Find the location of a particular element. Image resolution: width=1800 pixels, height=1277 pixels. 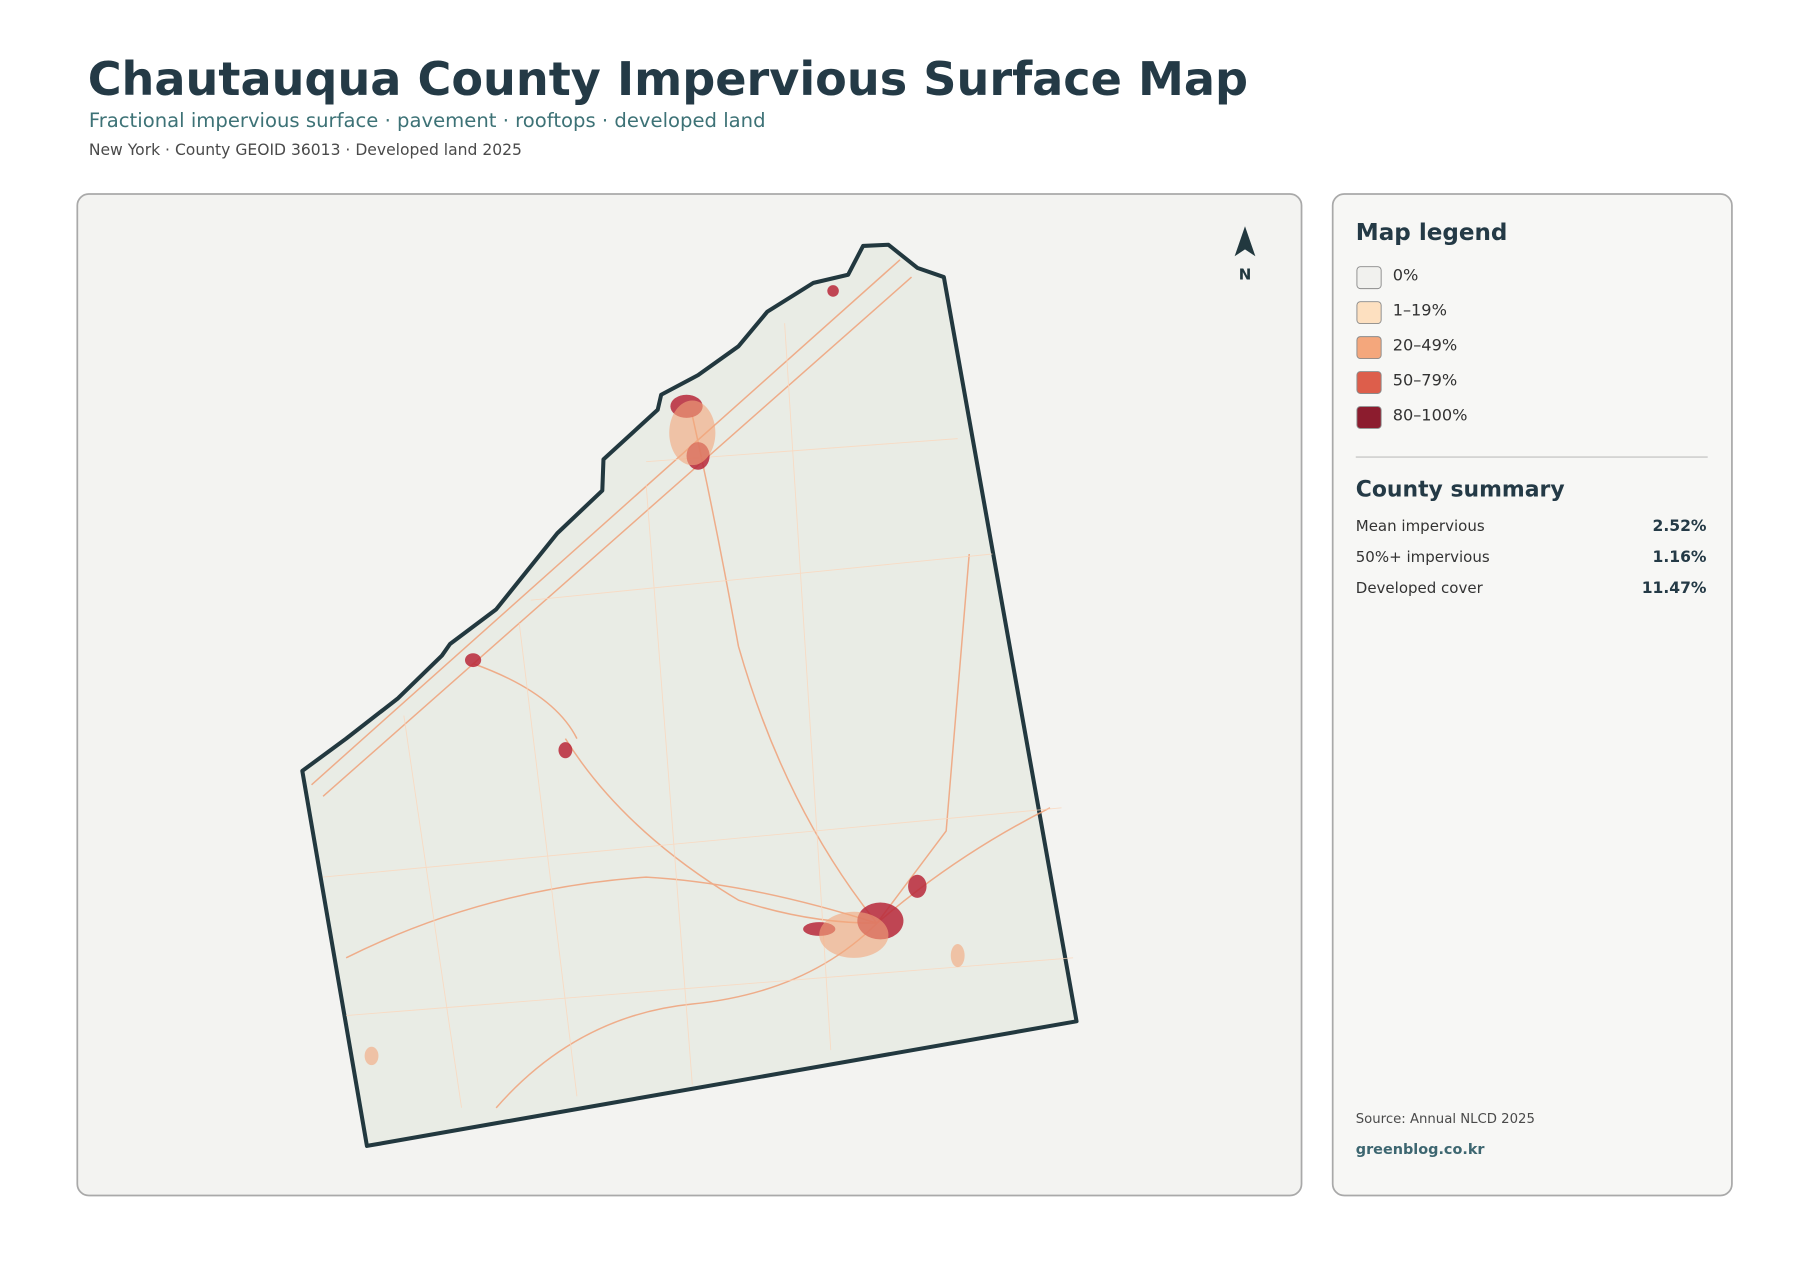

summary-label: 50%+ impervious is located at coordinates (1423, 557).